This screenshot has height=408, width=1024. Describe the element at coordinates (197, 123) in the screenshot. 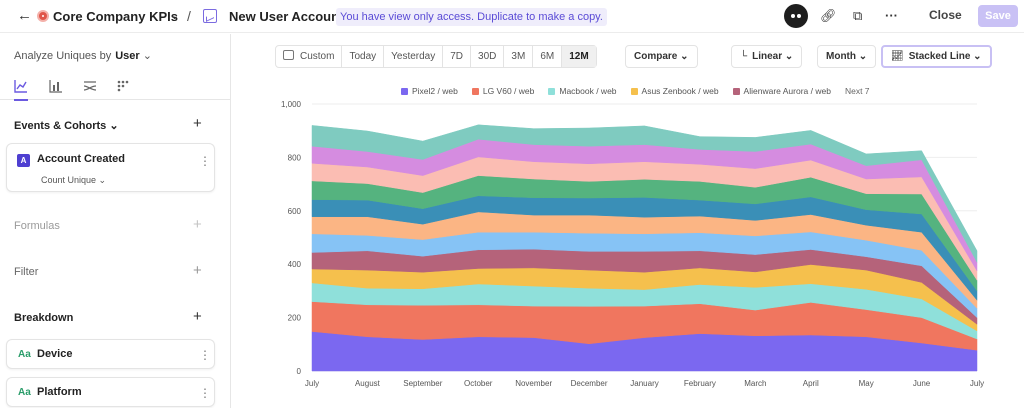

I see `add-event-button: +` at that location.